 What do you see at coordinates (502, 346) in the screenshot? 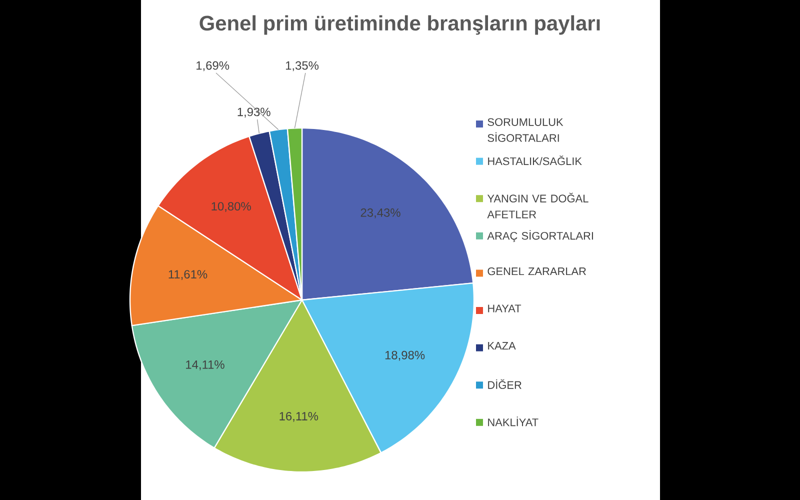
I see `legend-label: KAZA` at bounding box center [502, 346].